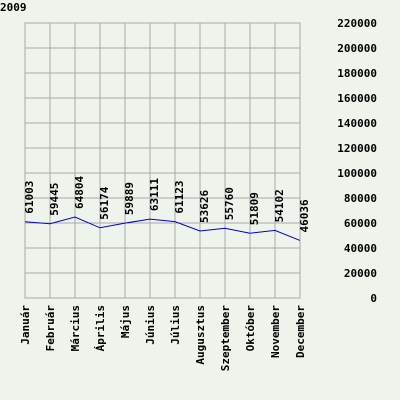  What do you see at coordinates (360, 248) in the screenshot?
I see `y-tick-label: 40000` at bounding box center [360, 248].